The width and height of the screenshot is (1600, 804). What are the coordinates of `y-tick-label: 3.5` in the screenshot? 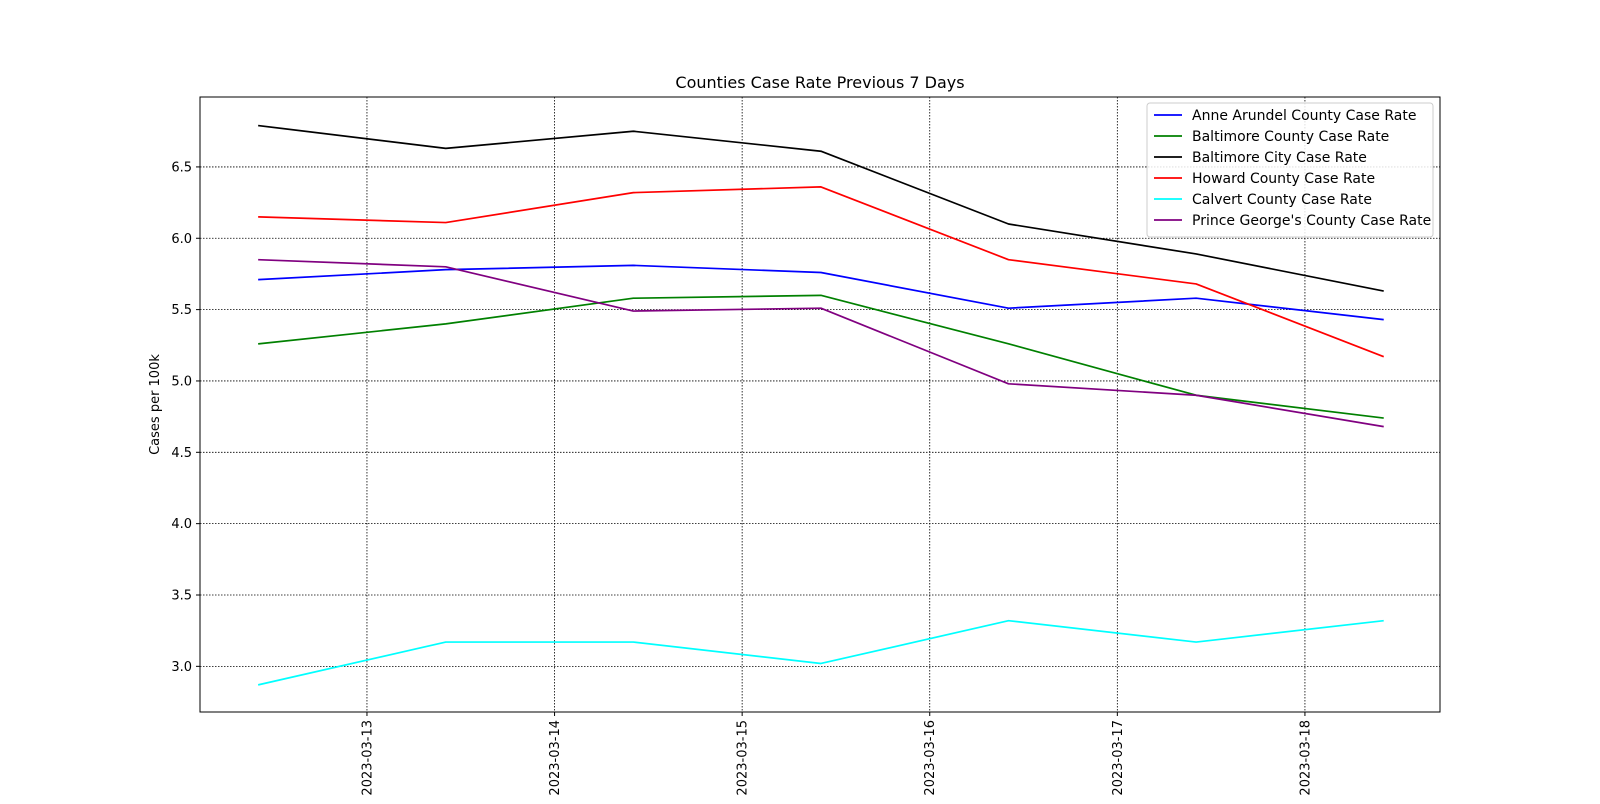 It's located at (181, 595).